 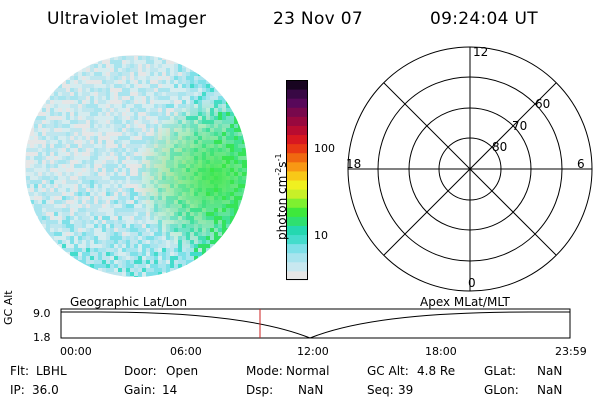 I want to click on colorbar-tick-100: 100, so click(x=324, y=148).